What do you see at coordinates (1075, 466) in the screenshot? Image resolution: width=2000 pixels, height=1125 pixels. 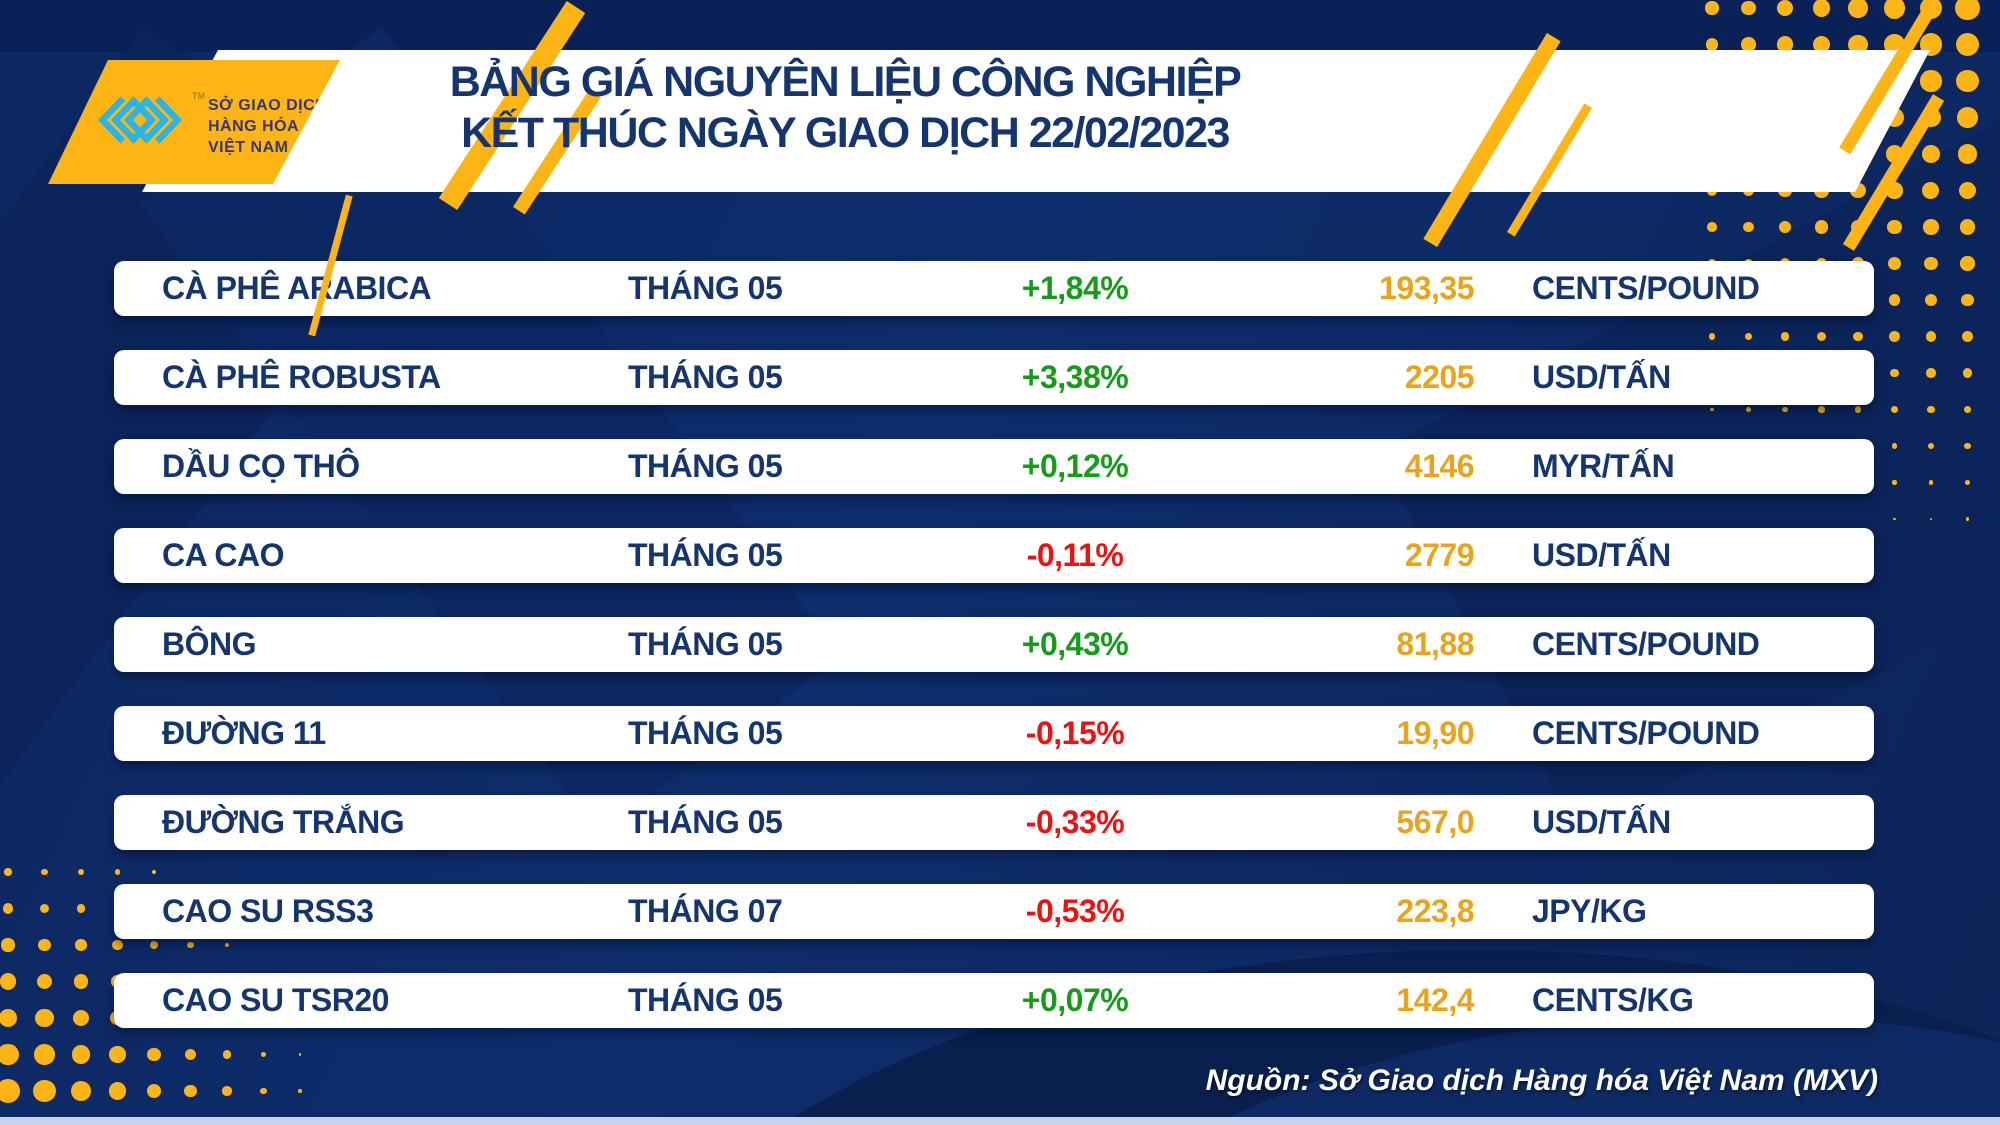 I see `change-percent: +0,12%` at bounding box center [1075, 466].